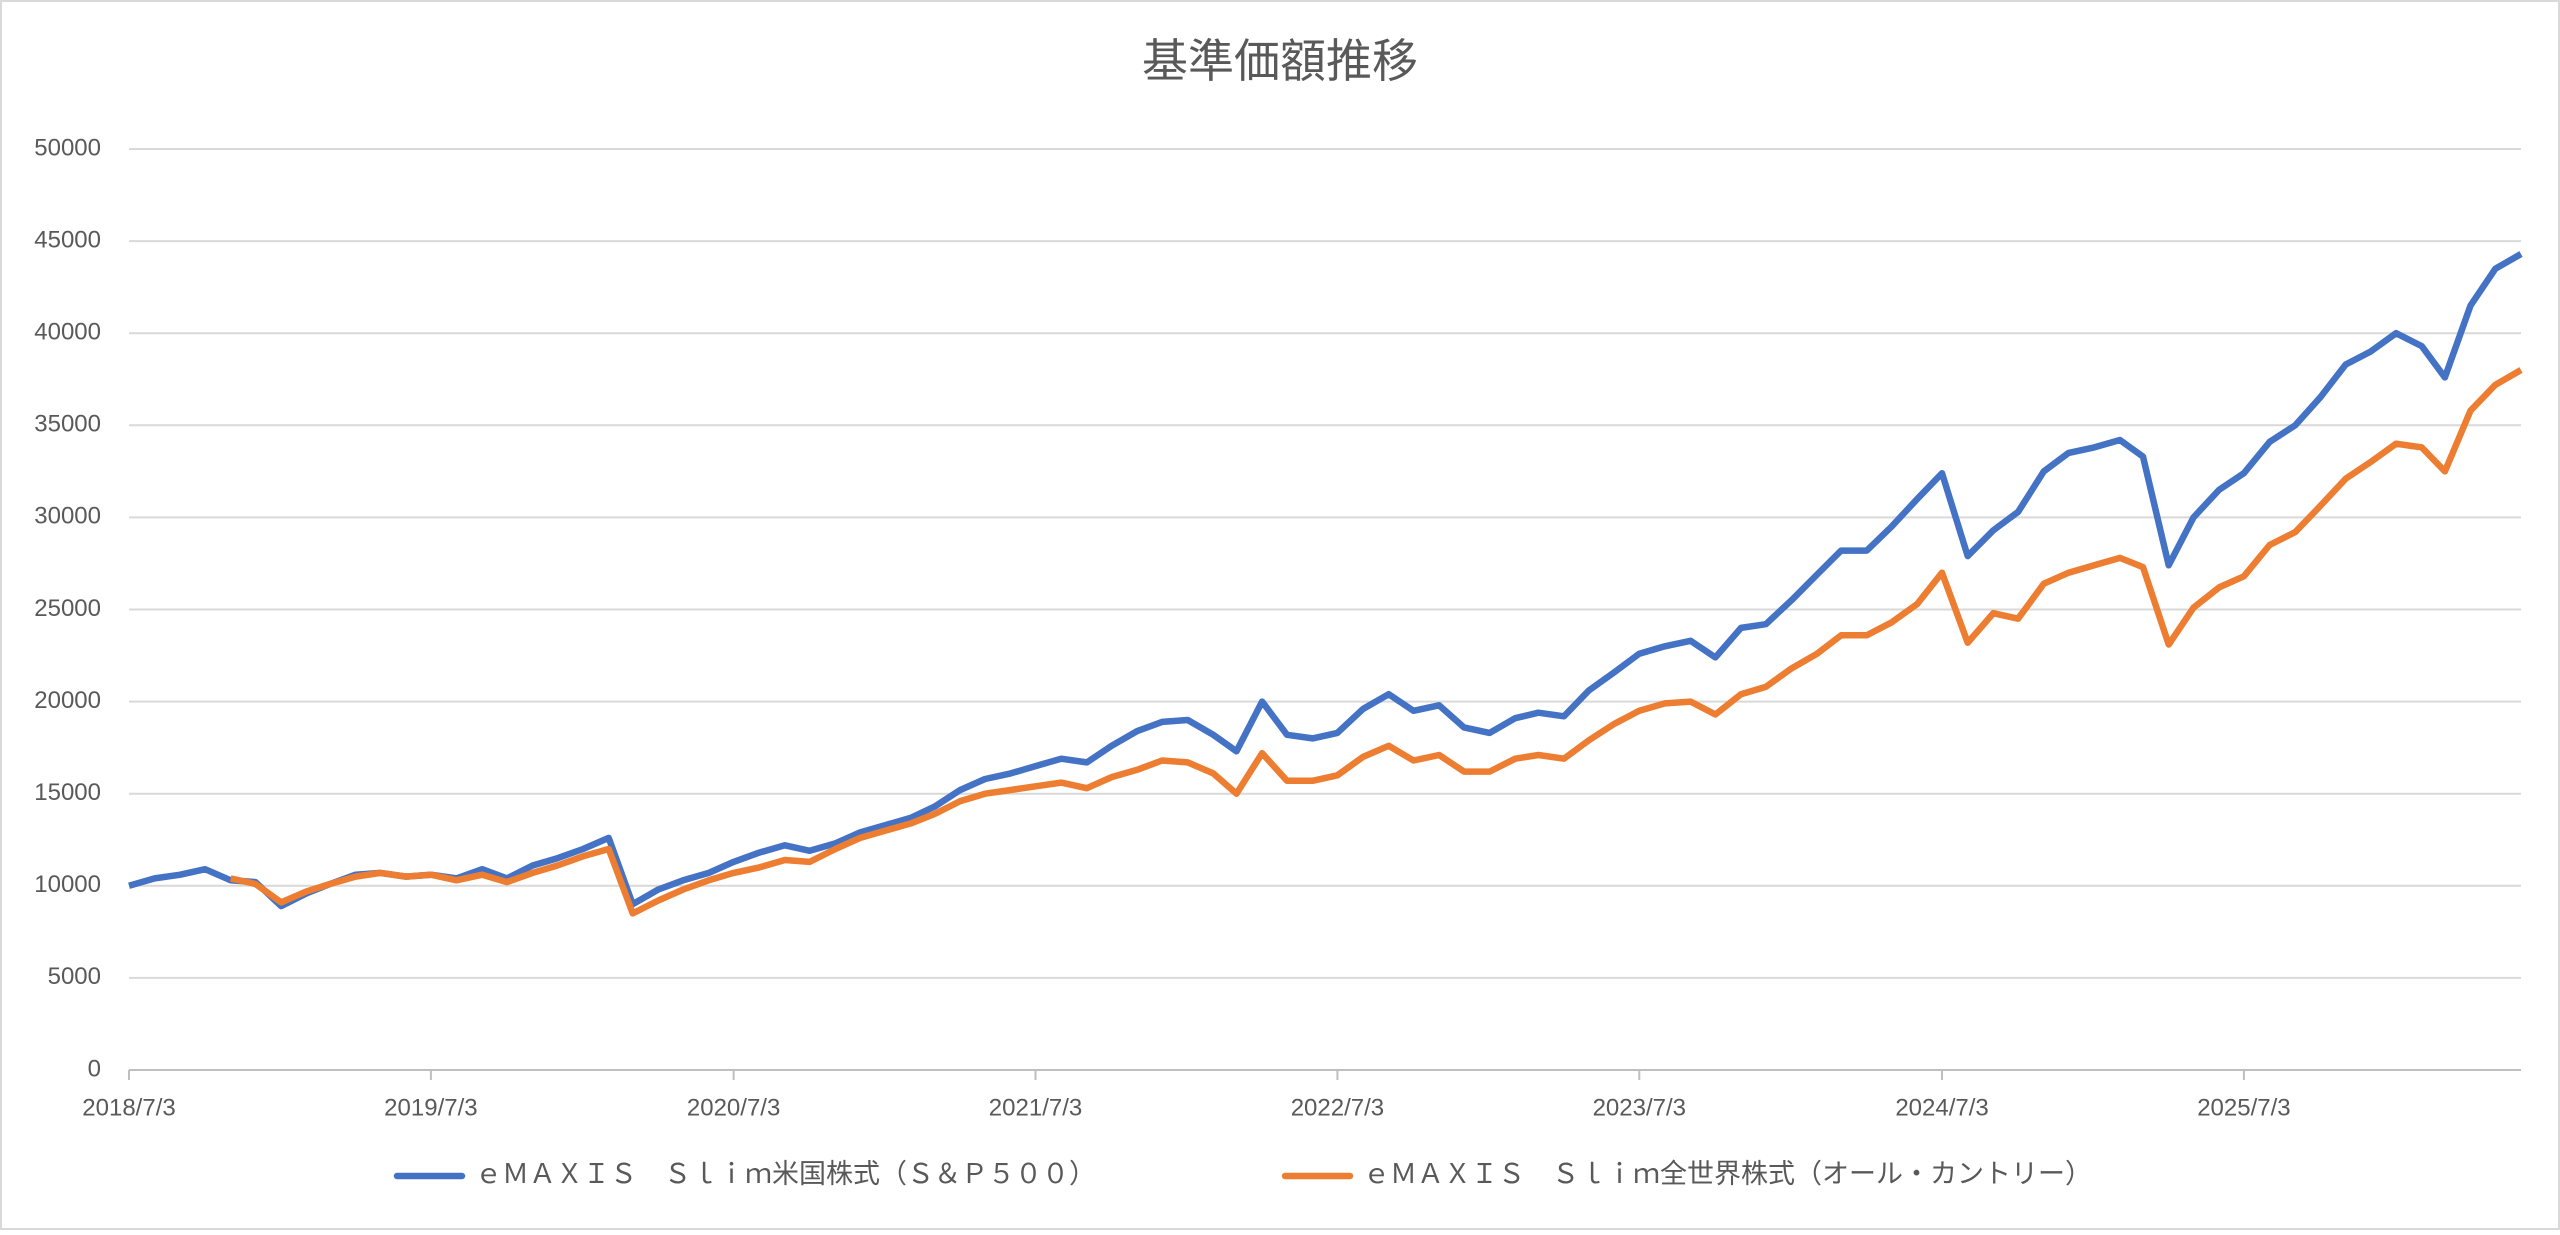 The width and height of the screenshot is (2560, 1235). Describe the element at coordinates (94, 1068) in the screenshot. I see `y-tick-label: 0` at that location.